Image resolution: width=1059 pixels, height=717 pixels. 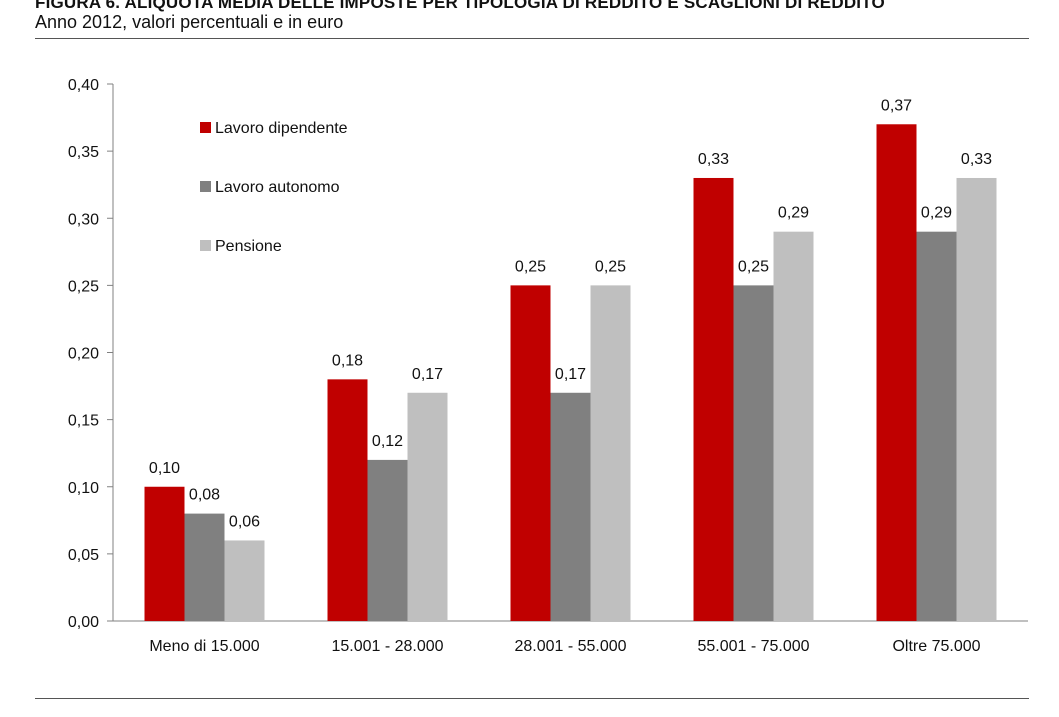 What do you see at coordinates (281, 128) in the screenshot?
I see `legend-label: Lavoro dipendente` at bounding box center [281, 128].